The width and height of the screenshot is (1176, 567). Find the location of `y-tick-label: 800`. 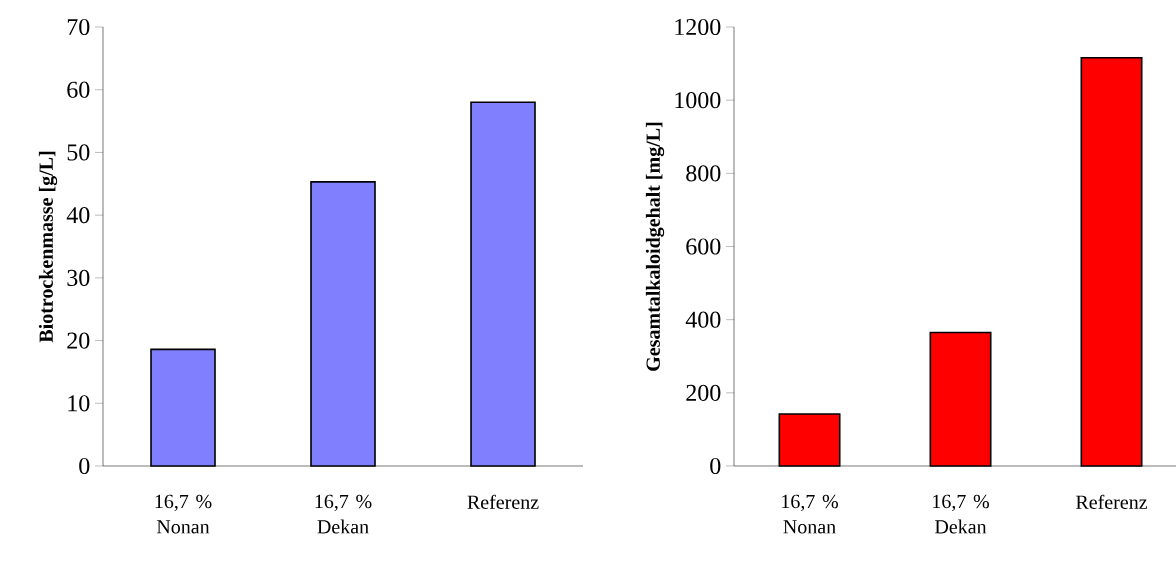

y-tick-label: 800 is located at coordinates (703, 173).